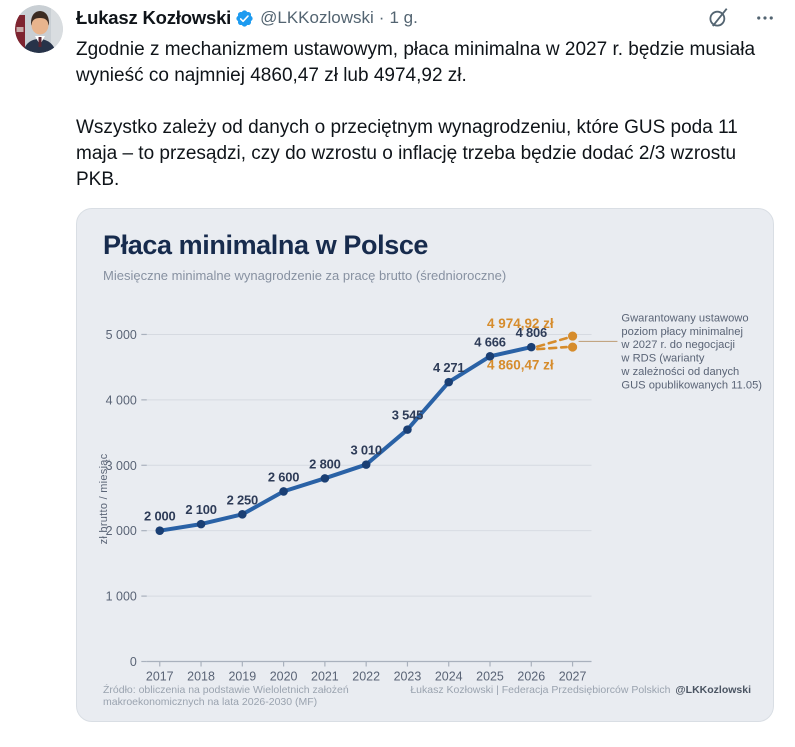 Image resolution: width=795 pixels, height=747 pixels. I want to click on author-handle: @LKKozlowski, so click(317, 17).